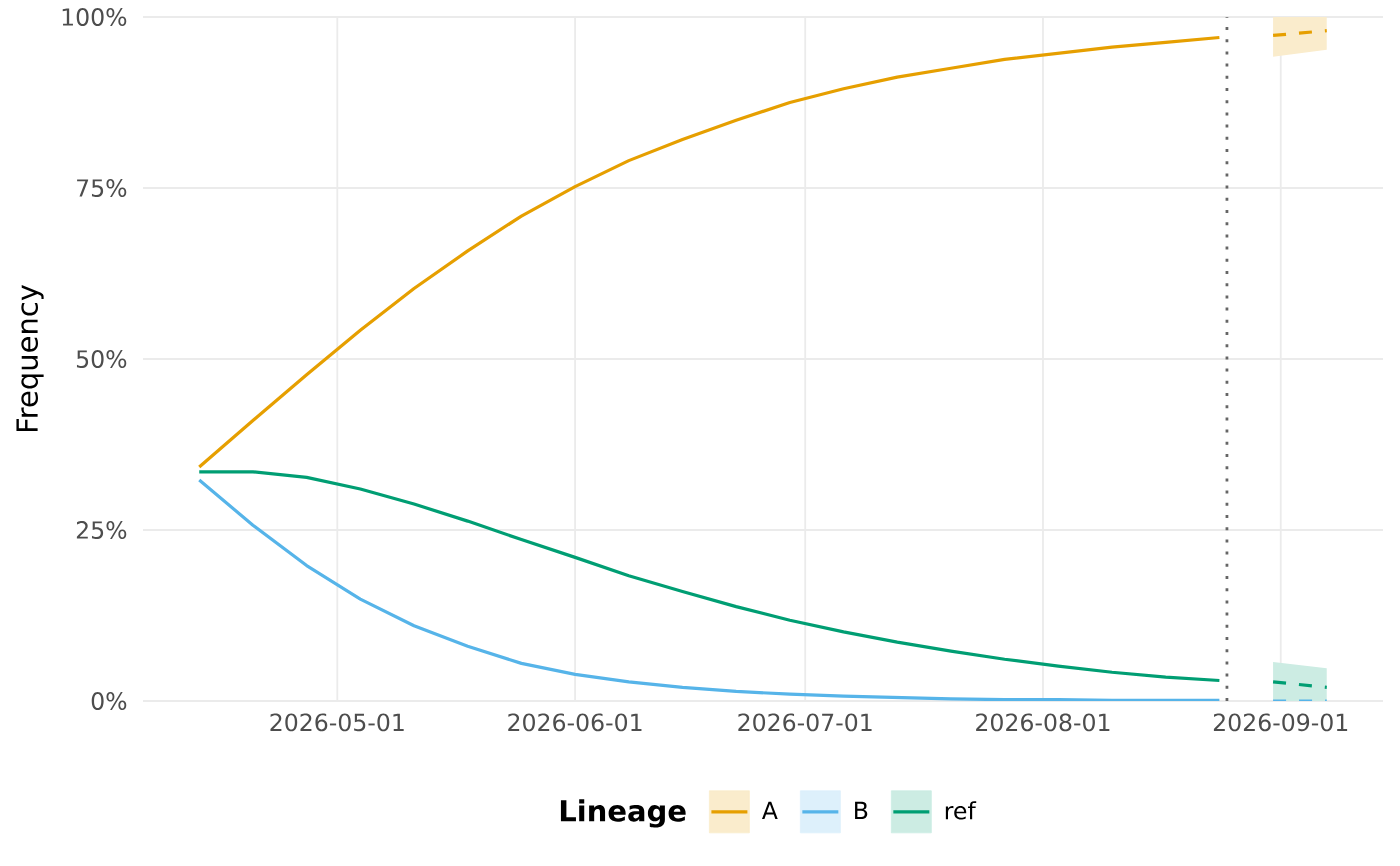 This screenshot has width=1400, height=866. What do you see at coordinates (575, 722) in the screenshot?
I see `x-tick-label: 2026-06-01` at bounding box center [575, 722].